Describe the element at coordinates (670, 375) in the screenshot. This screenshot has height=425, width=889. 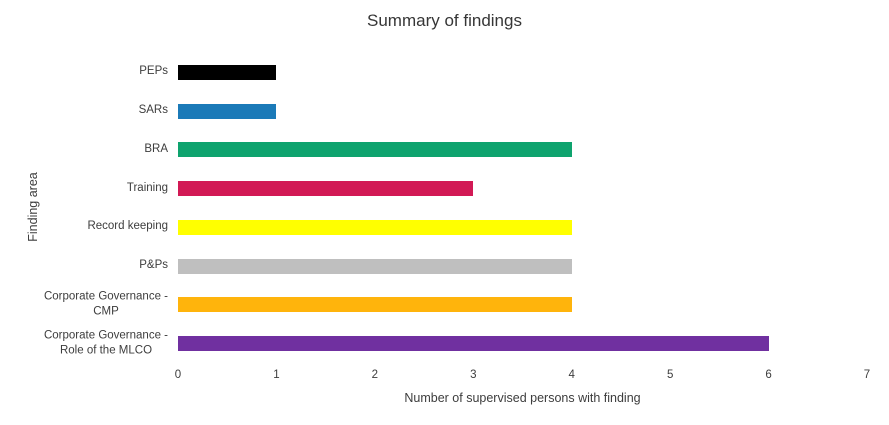
I see `x-tick: 5` at that location.